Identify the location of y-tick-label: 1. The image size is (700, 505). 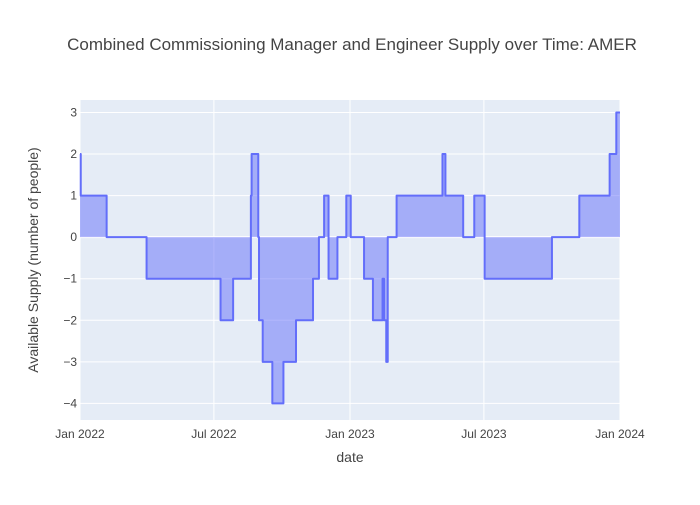
(73, 196).